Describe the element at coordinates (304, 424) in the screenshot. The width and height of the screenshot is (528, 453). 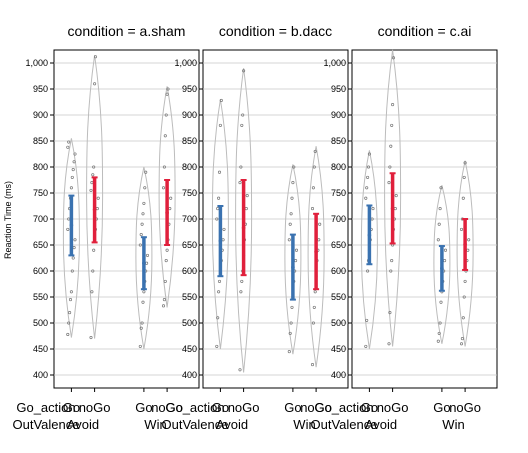
I see `x-group-label: Win` at that location.